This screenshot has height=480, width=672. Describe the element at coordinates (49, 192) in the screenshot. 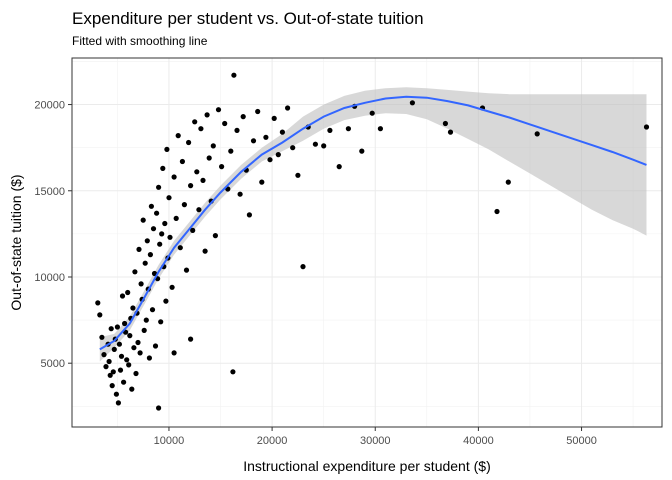

I see `y-tick-label: 15000` at that location.